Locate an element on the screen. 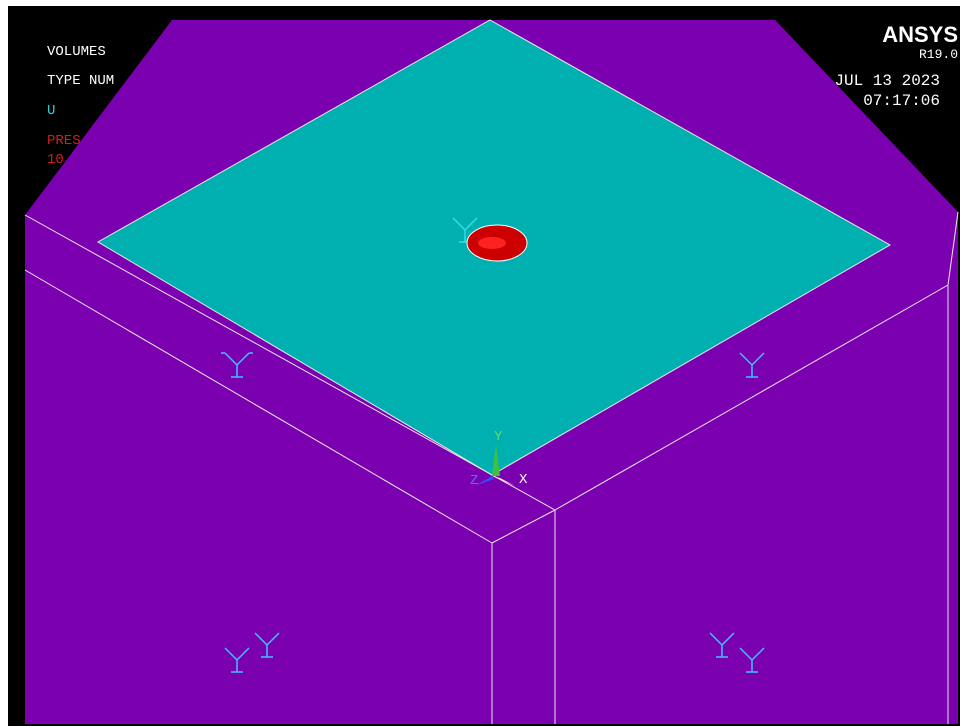 The image size is (963, 727). axis-z: Z is located at coordinates (474, 481).